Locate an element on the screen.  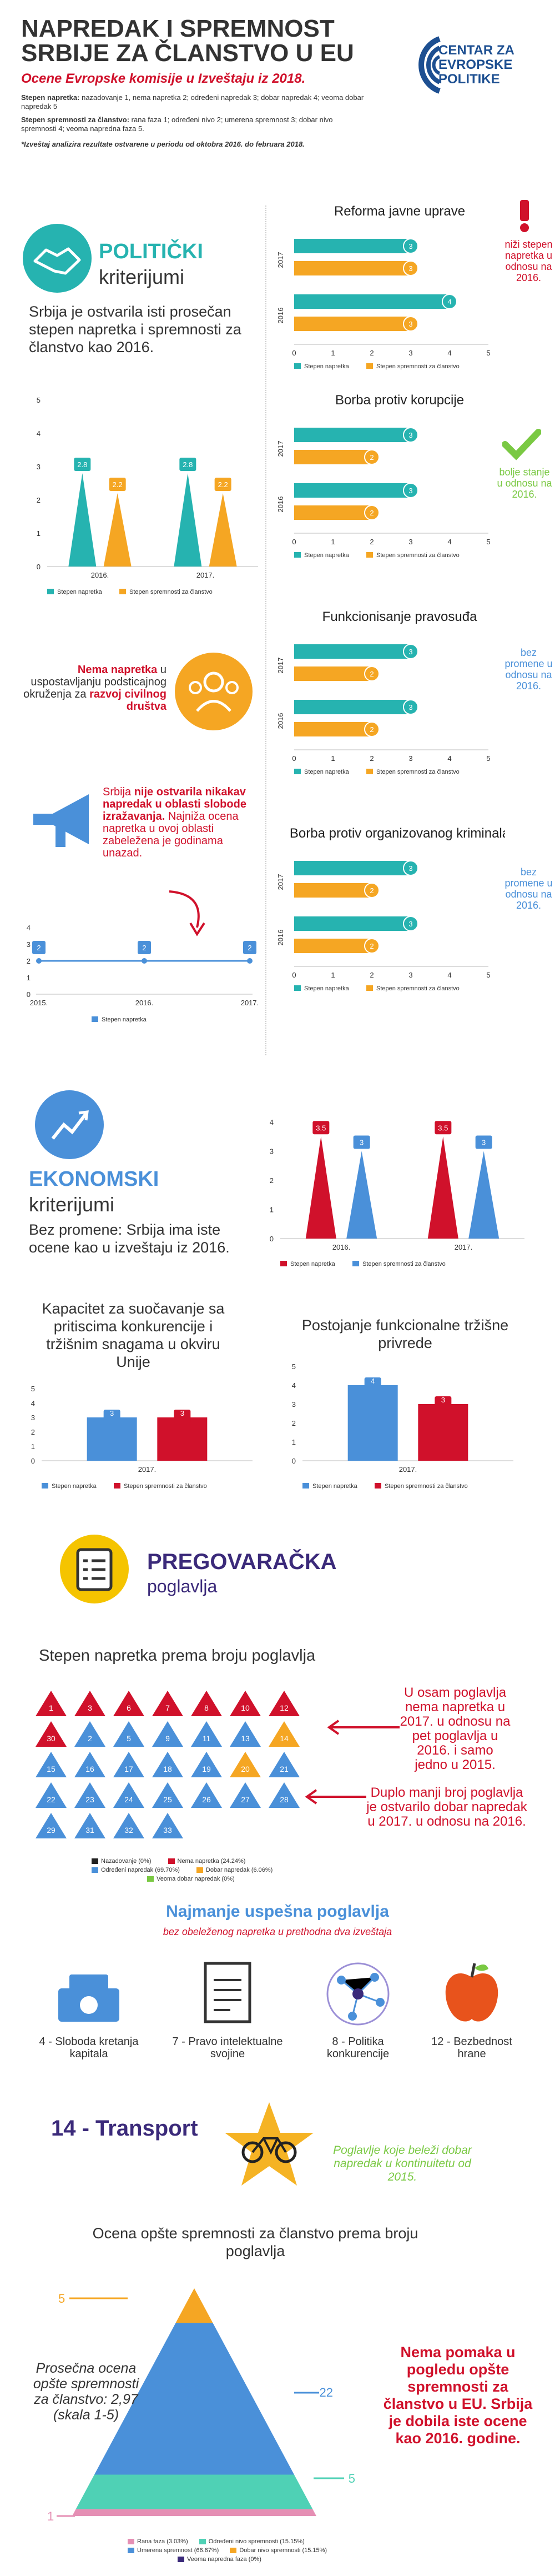
chapter-number: 6 is located at coordinates (129, 1708).